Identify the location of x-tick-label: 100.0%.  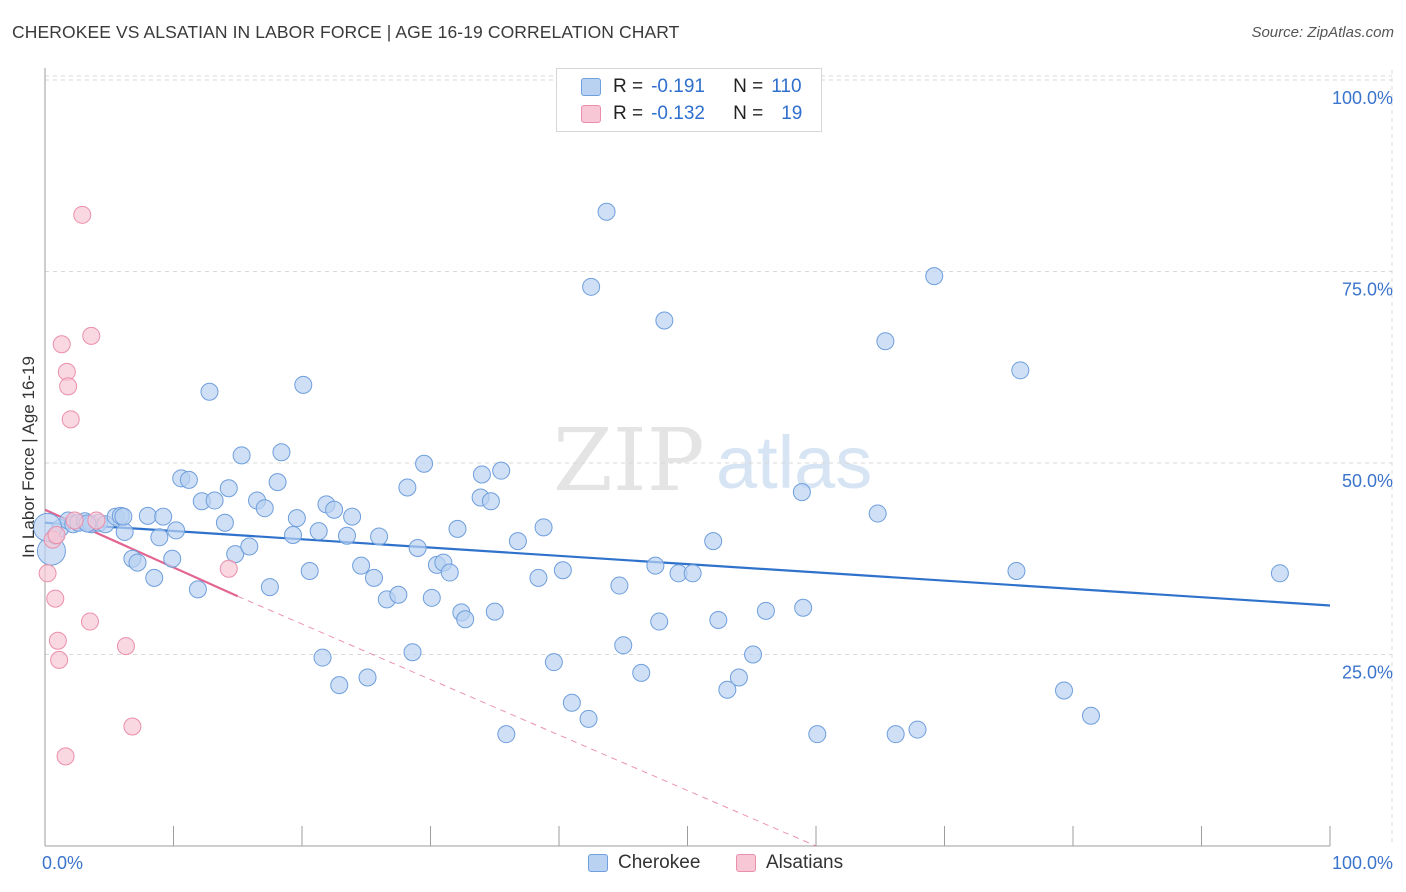
(1362, 863).